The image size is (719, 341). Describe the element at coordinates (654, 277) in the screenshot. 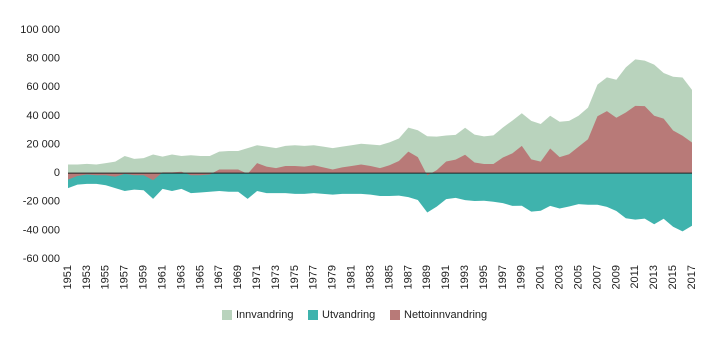

I see `x-tick-label: 2013` at that location.